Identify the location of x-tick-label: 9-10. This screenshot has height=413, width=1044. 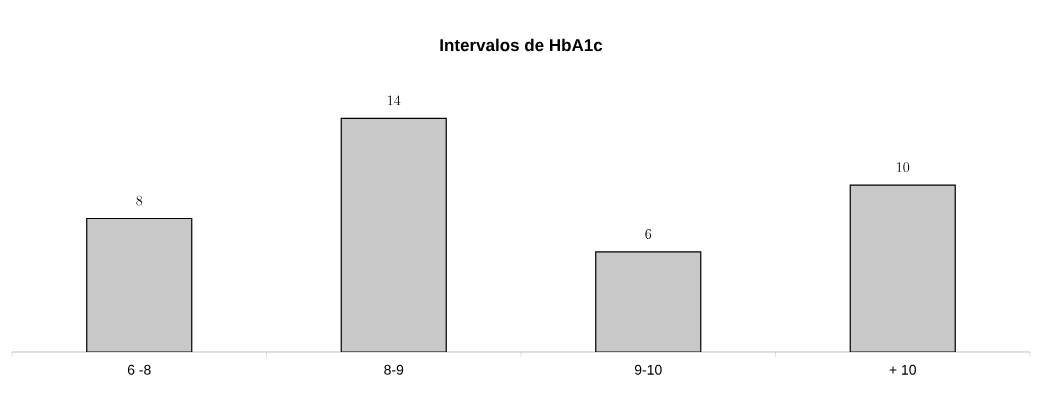
(648, 369).